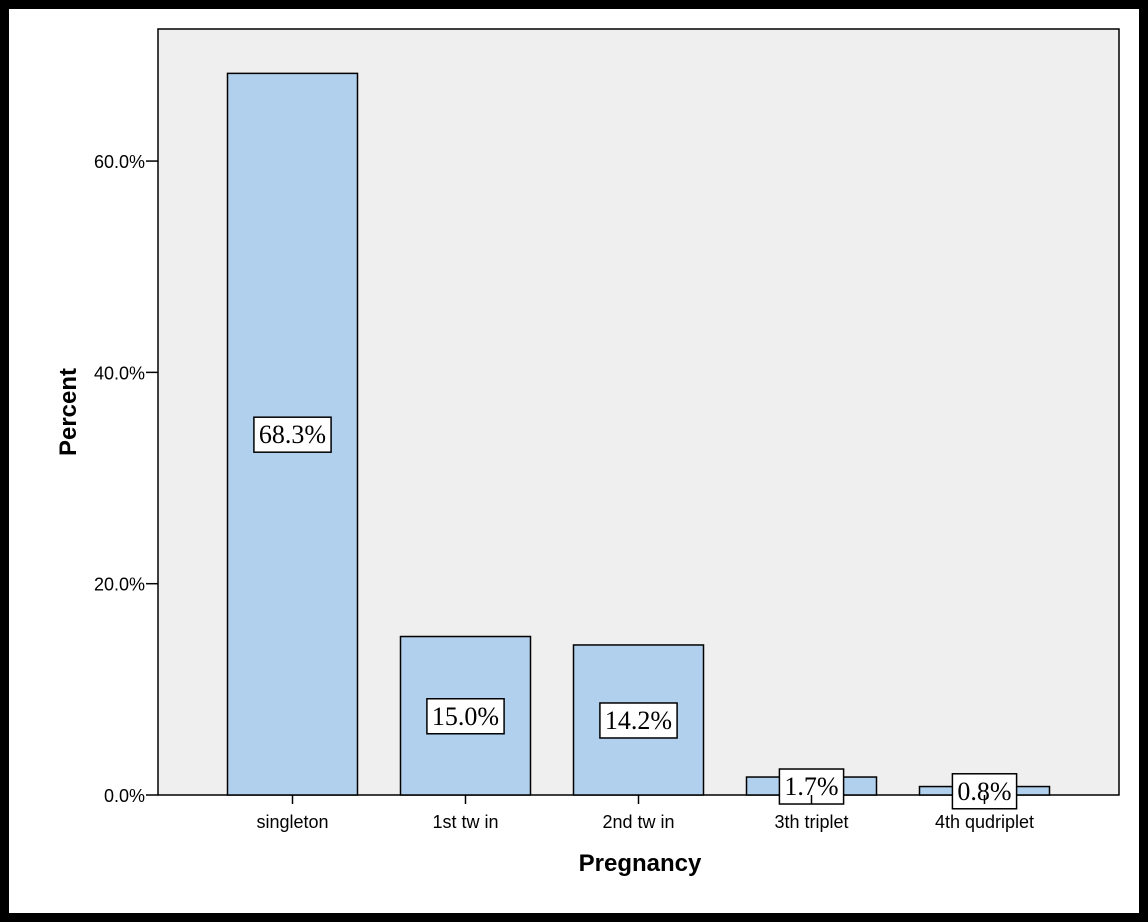 Image resolution: width=1148 pixels, height=922 pixels. What do you see at coordinates (638, 822) in the screenshot?
I see `x-tick-label-2: 2nd tw in` at bounding box center [638, 822].